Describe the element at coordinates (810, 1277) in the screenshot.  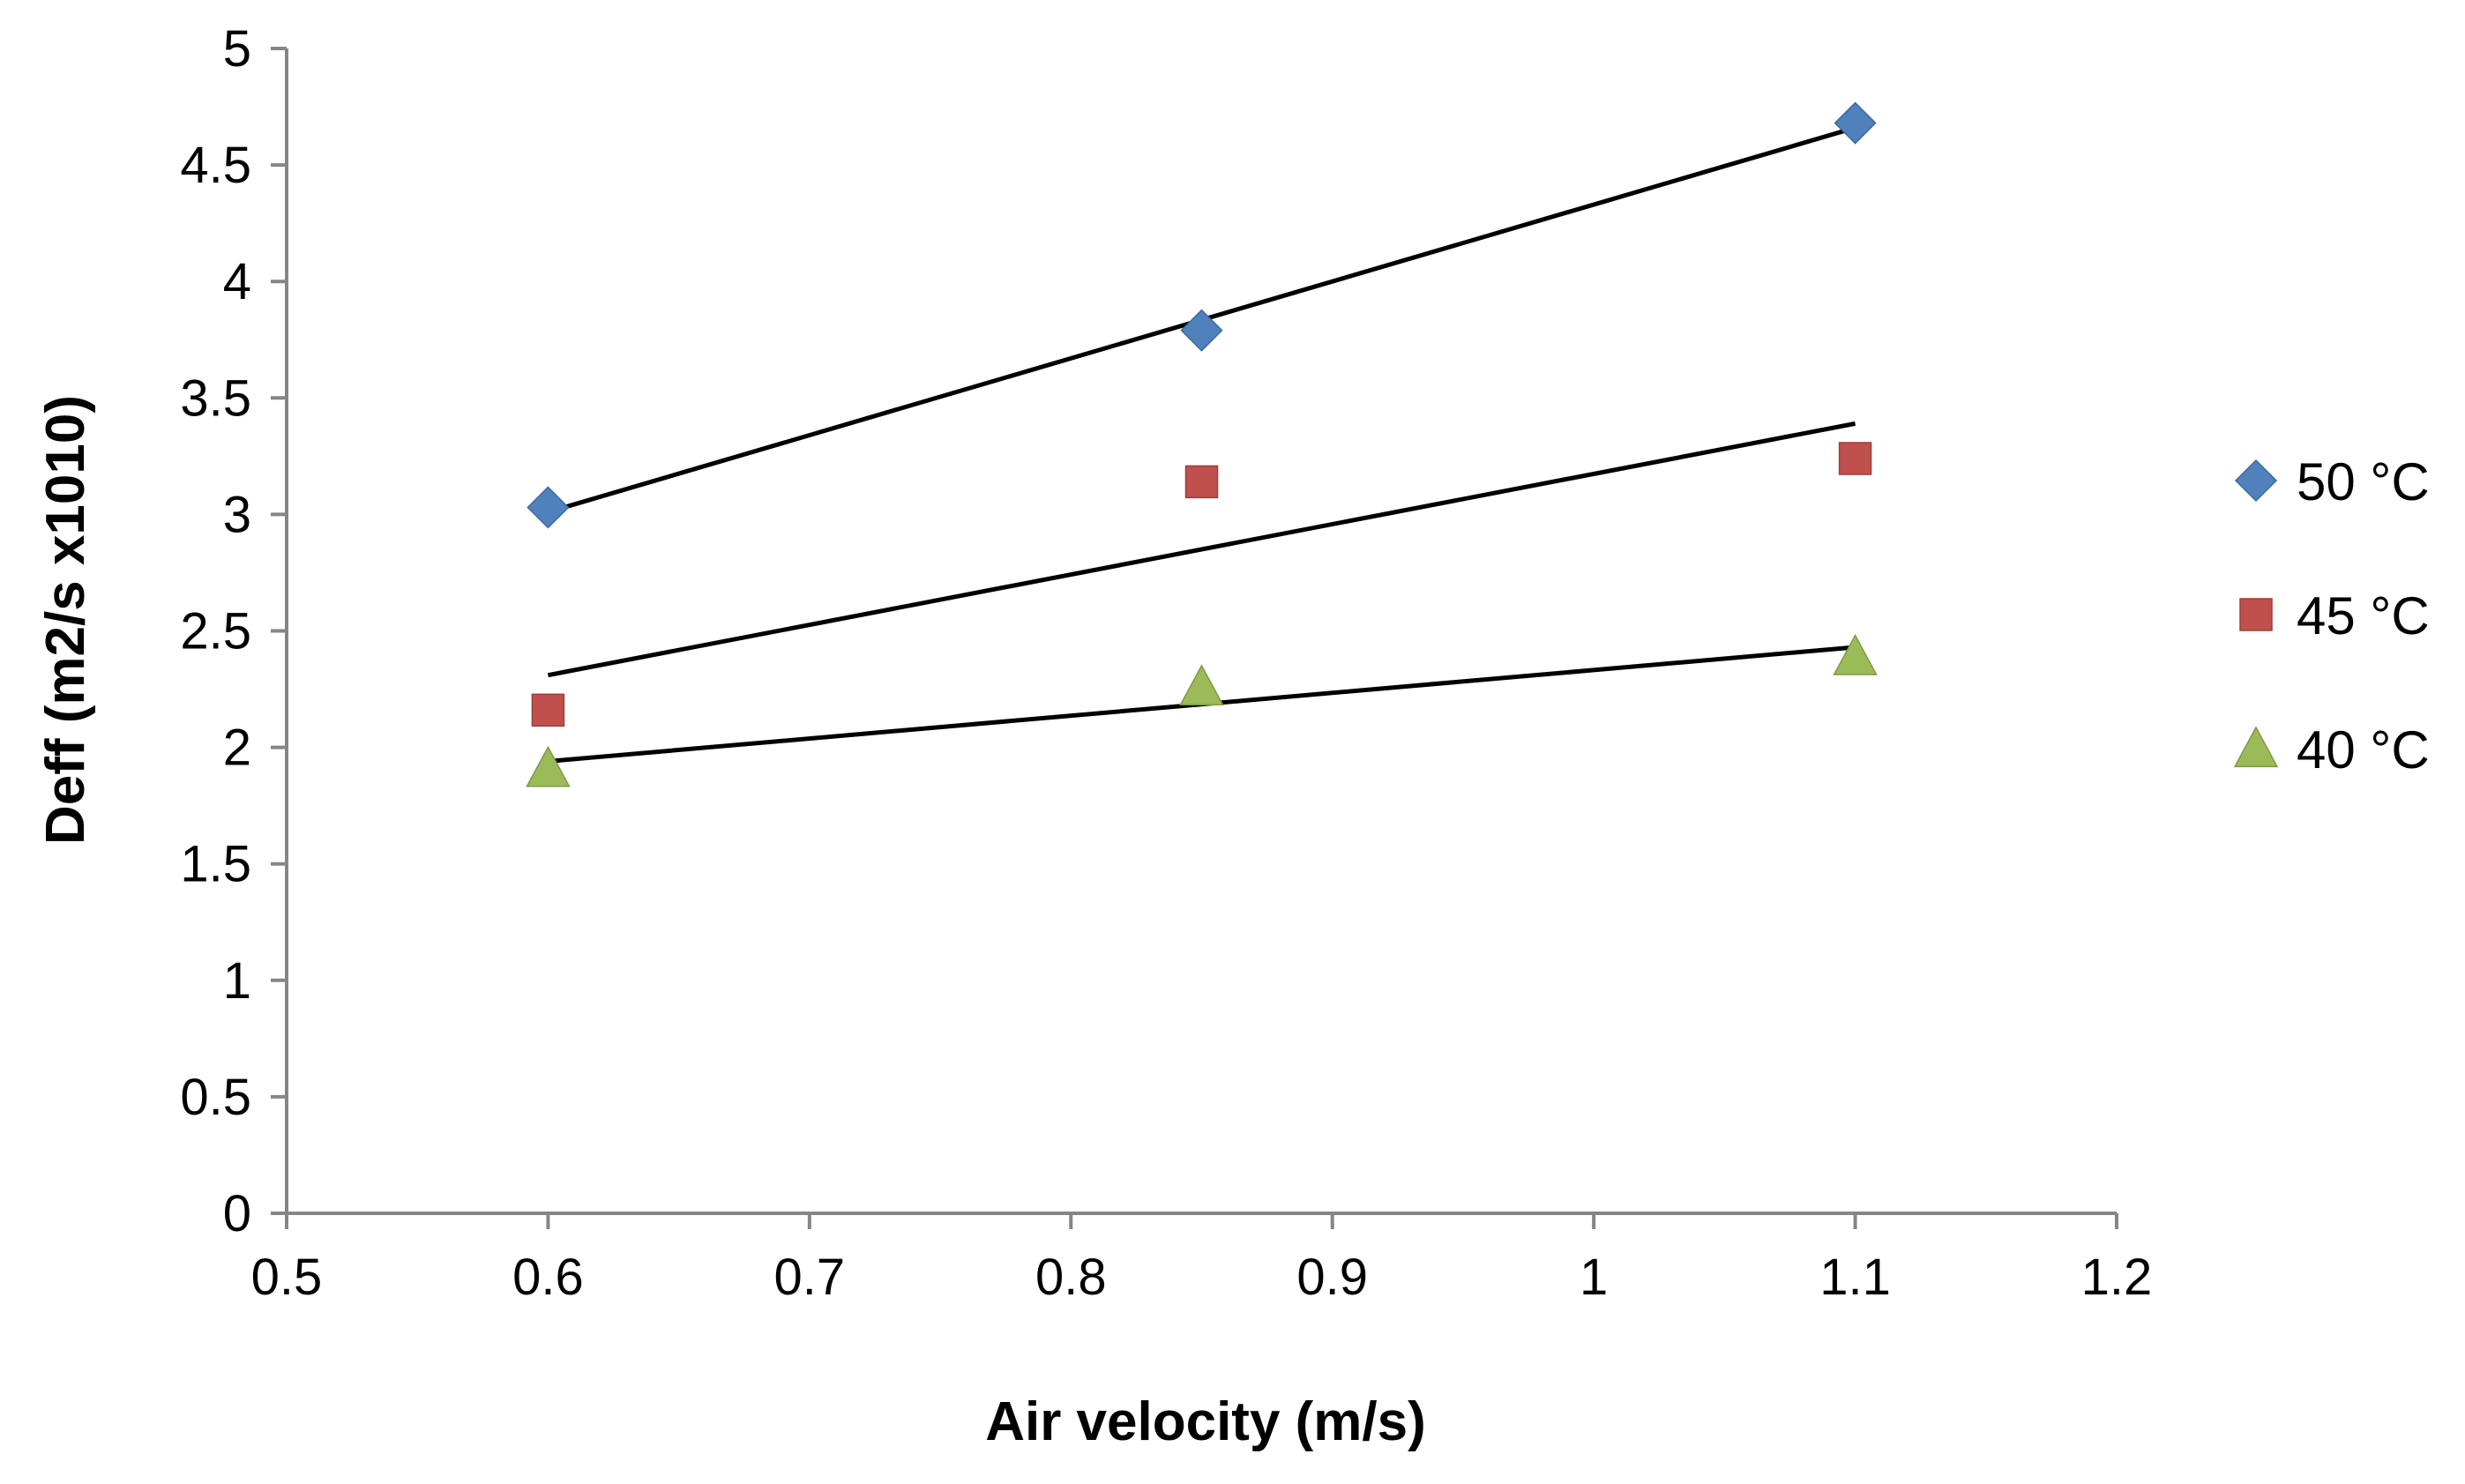
I see `x-tick-label: 0.7` at that location.